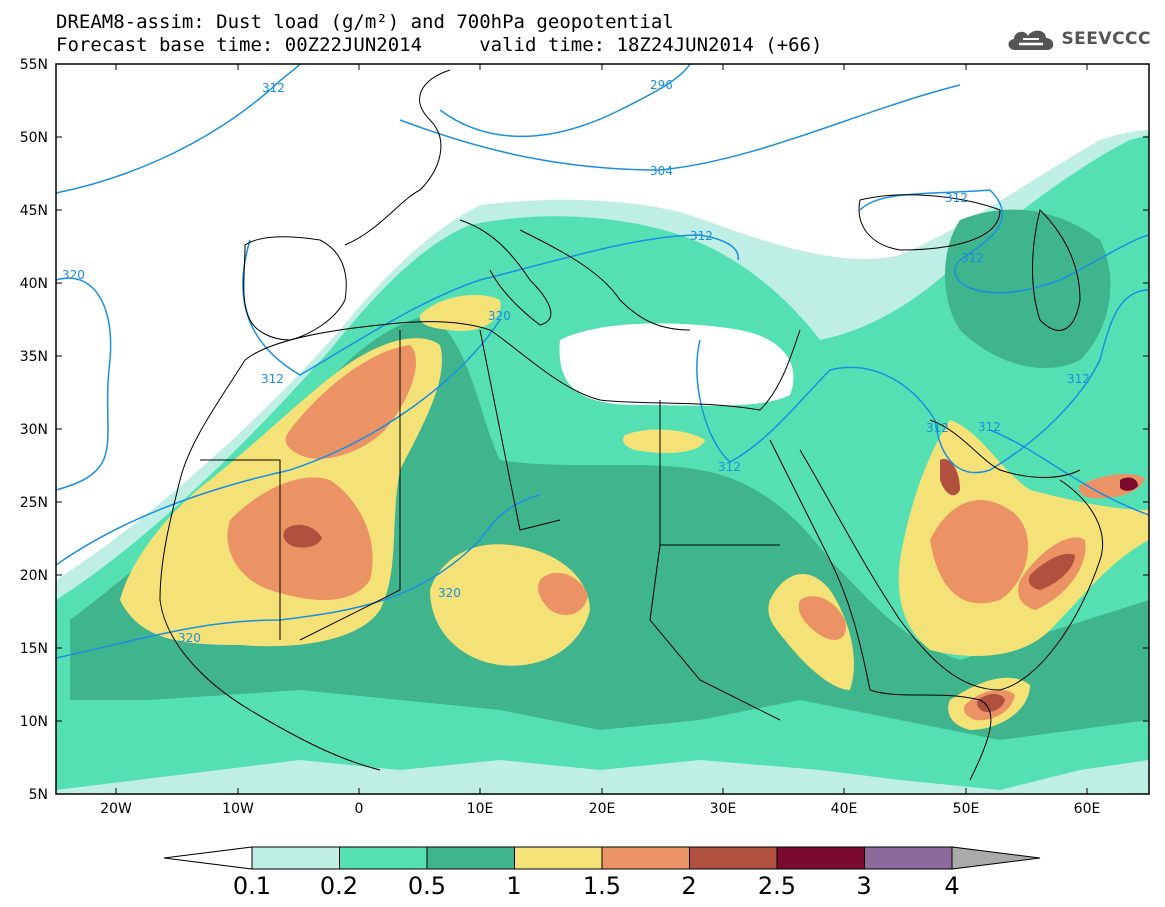 This screenshot has width=1165, height=907. What do you see at coordinates (252, 886) in the screenshot?
I see `colorbar-label: 0.1` at bounding box center [252, 886].